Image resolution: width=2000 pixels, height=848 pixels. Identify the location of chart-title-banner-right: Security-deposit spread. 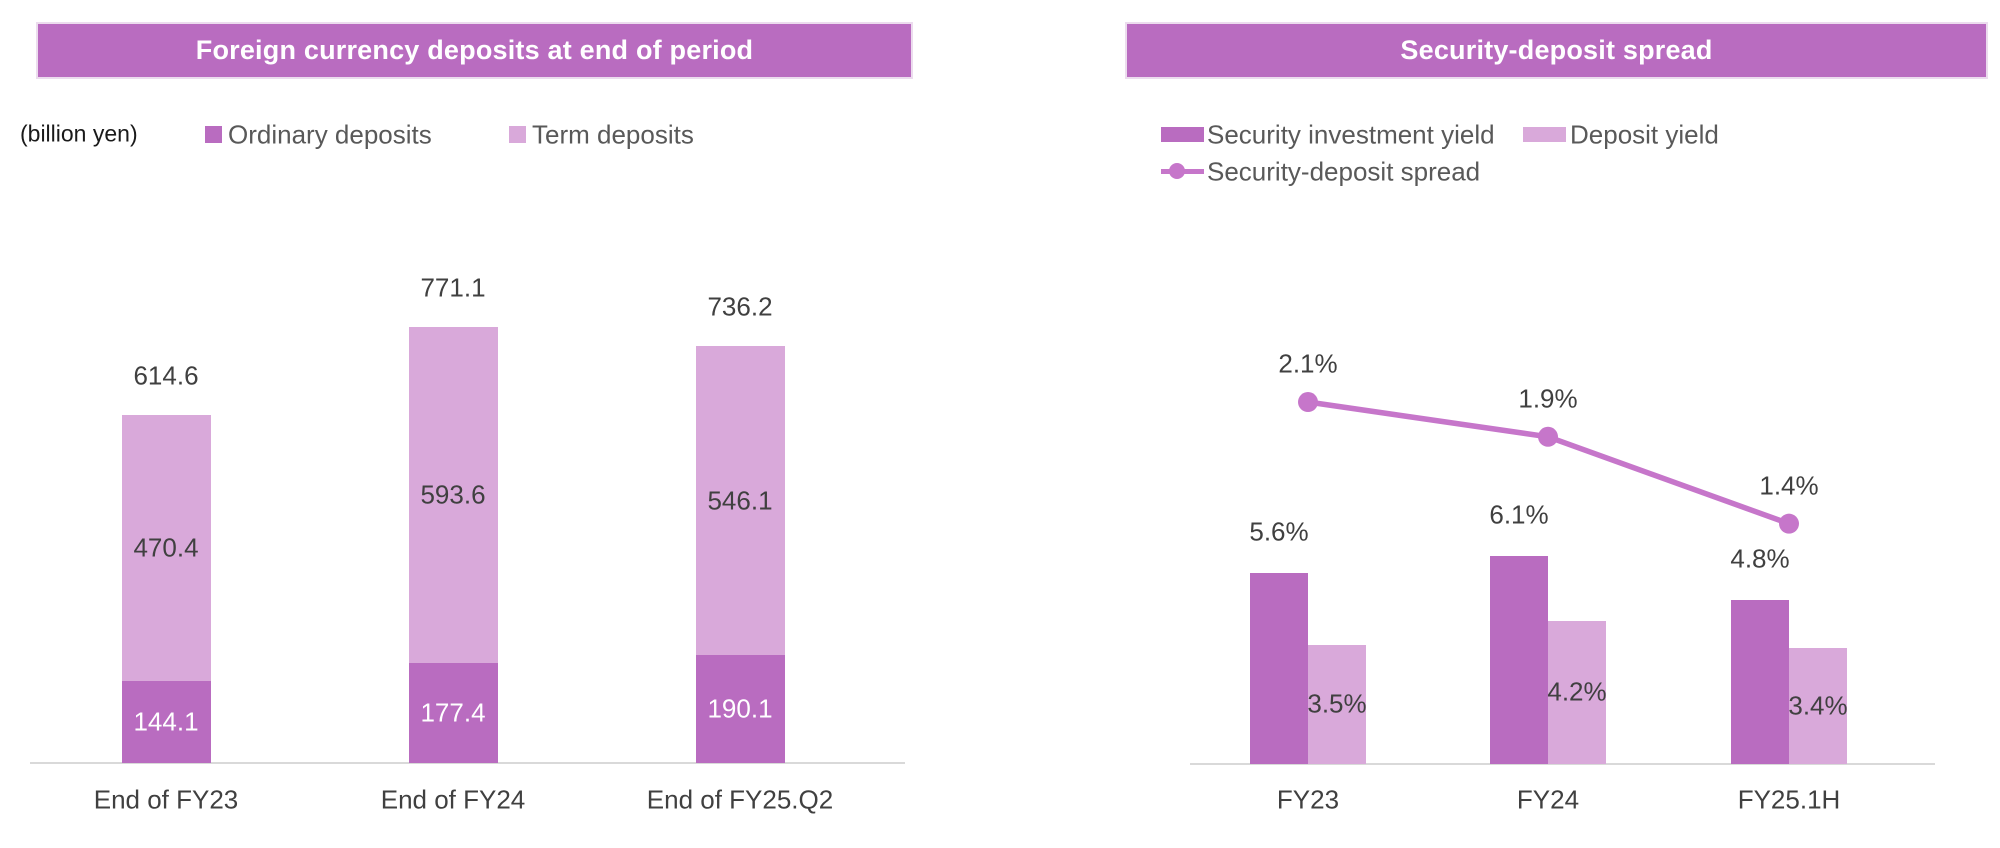
(1556, 50).